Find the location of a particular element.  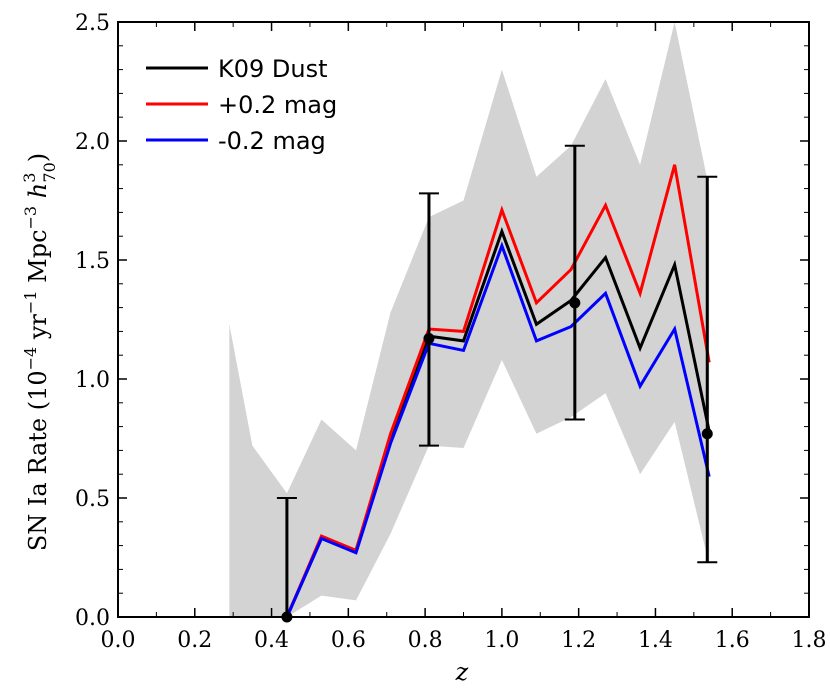

ylabel-part-main: SN Ia Rate (10 is located at coordinates (38, 460).